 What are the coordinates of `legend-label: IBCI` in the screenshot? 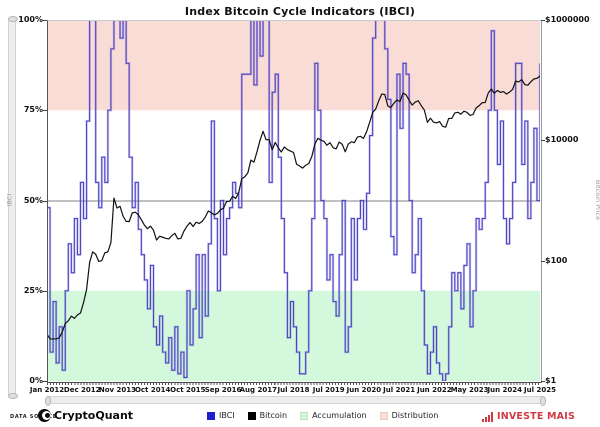 It's located at (227, 415).